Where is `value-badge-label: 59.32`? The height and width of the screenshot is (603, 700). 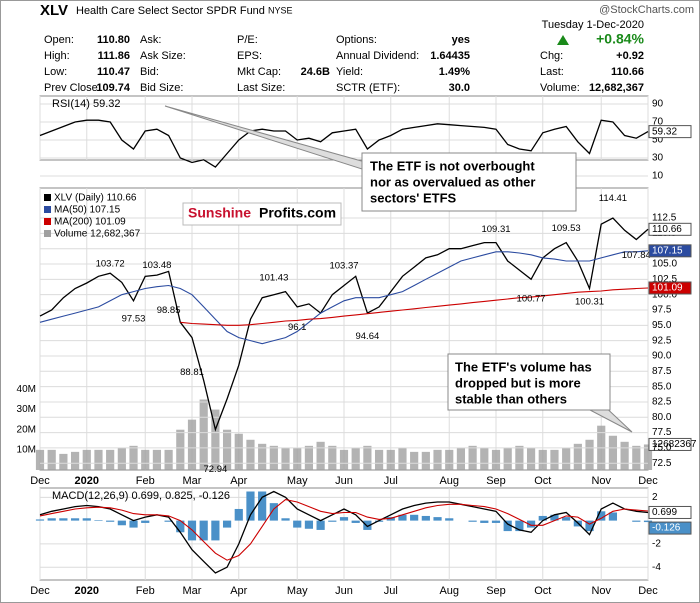
value-badge-label: 59.32 is located at coordinates (664, 131).